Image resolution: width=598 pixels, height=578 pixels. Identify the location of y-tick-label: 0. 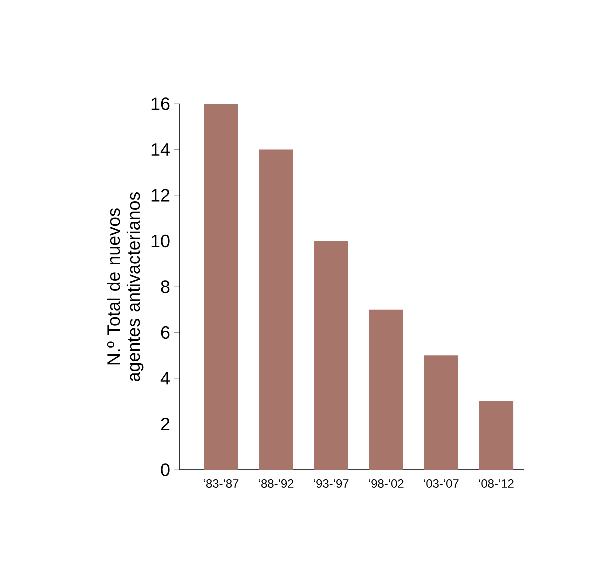
(165, 470).